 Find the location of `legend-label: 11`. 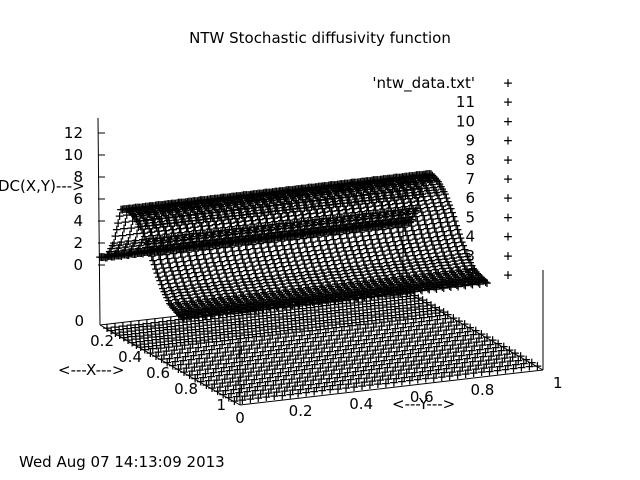

legend-label: 11 is located at coordinates (465, 102).